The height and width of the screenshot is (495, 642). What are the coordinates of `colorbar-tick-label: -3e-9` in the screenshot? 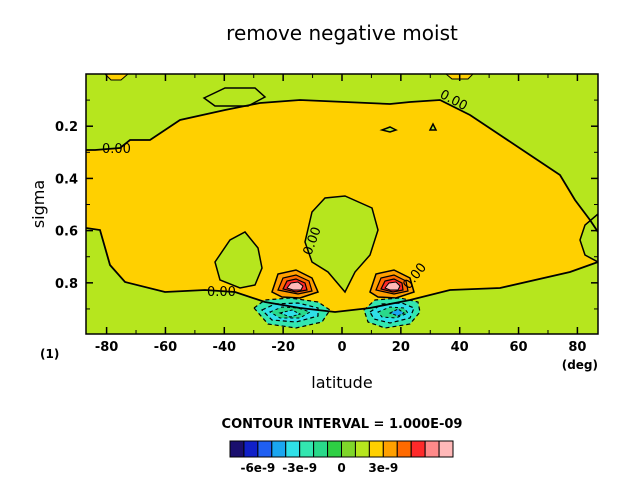 It's located at (299, 468).